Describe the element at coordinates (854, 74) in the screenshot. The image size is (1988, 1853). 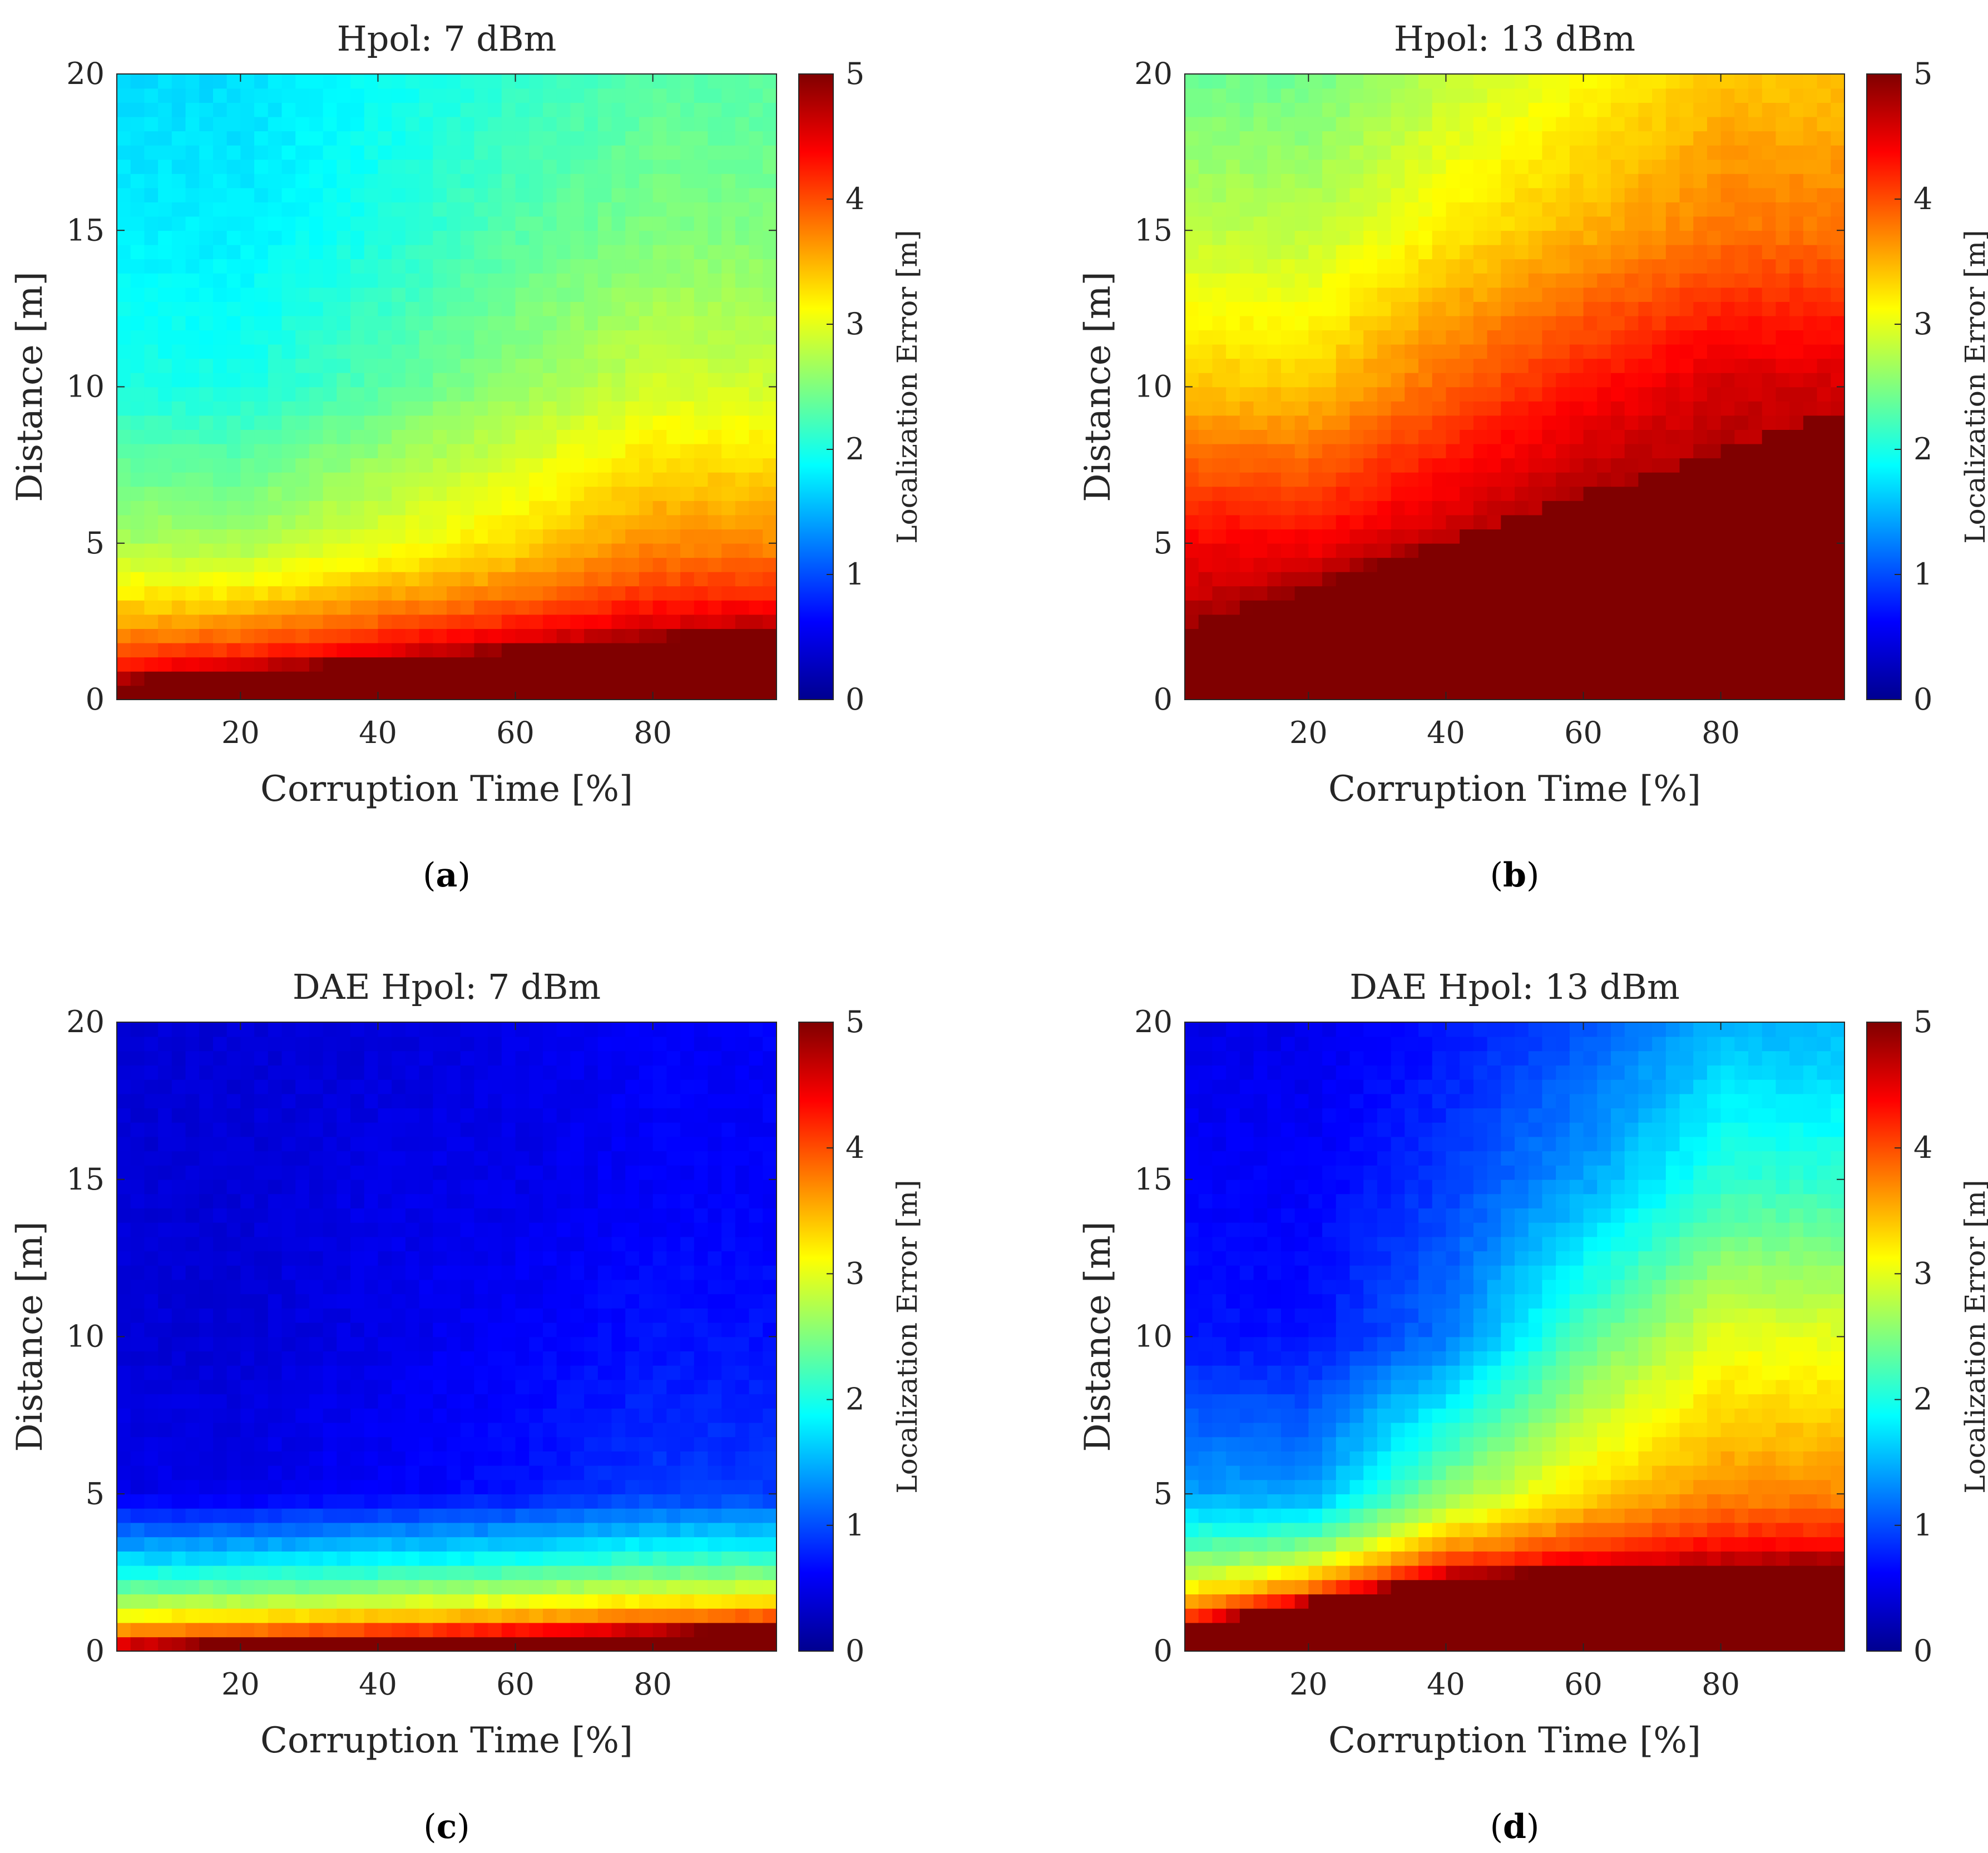
I see `colorbar-tick-label: 5` at that location.